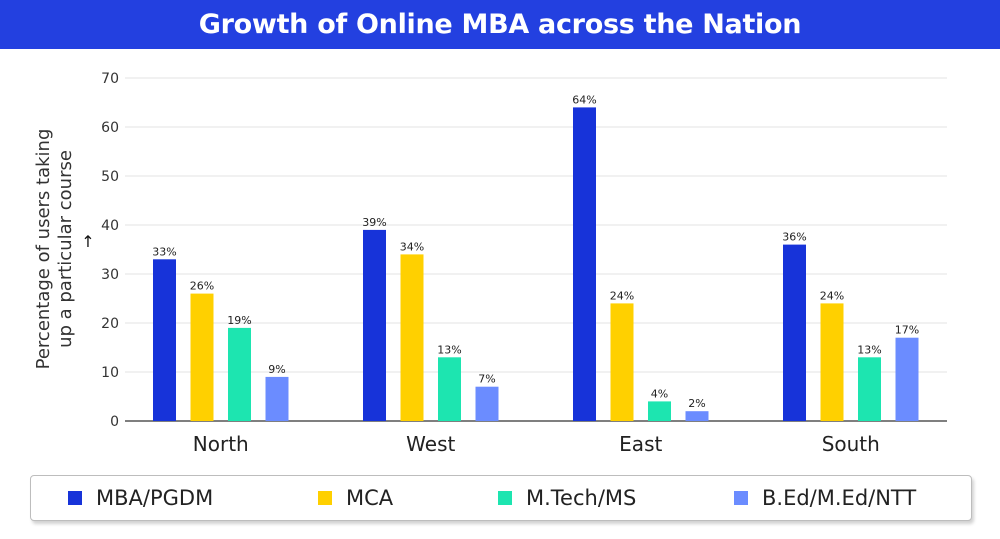  Describe the element at coordinates (584, 99) in the screenshot. I see `bar-value-label: 64%` at that location.